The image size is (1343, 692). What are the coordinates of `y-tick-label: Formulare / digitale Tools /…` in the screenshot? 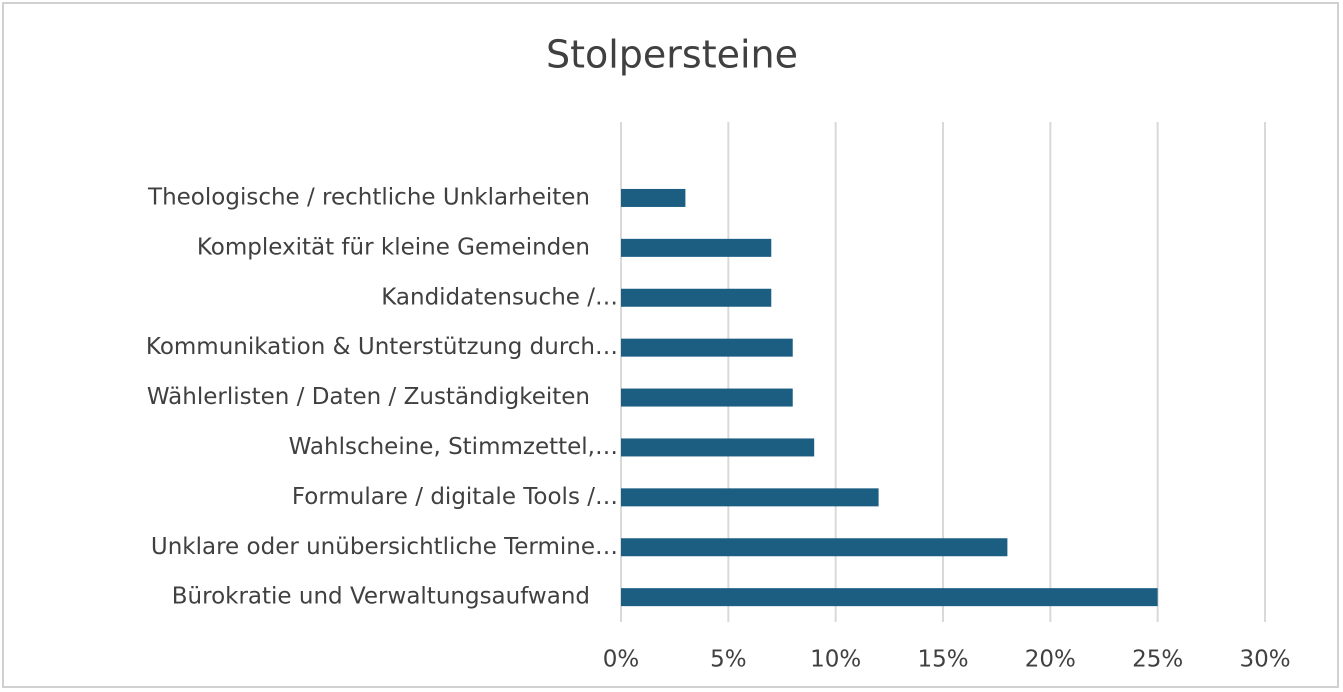 It's located at (455, 497).